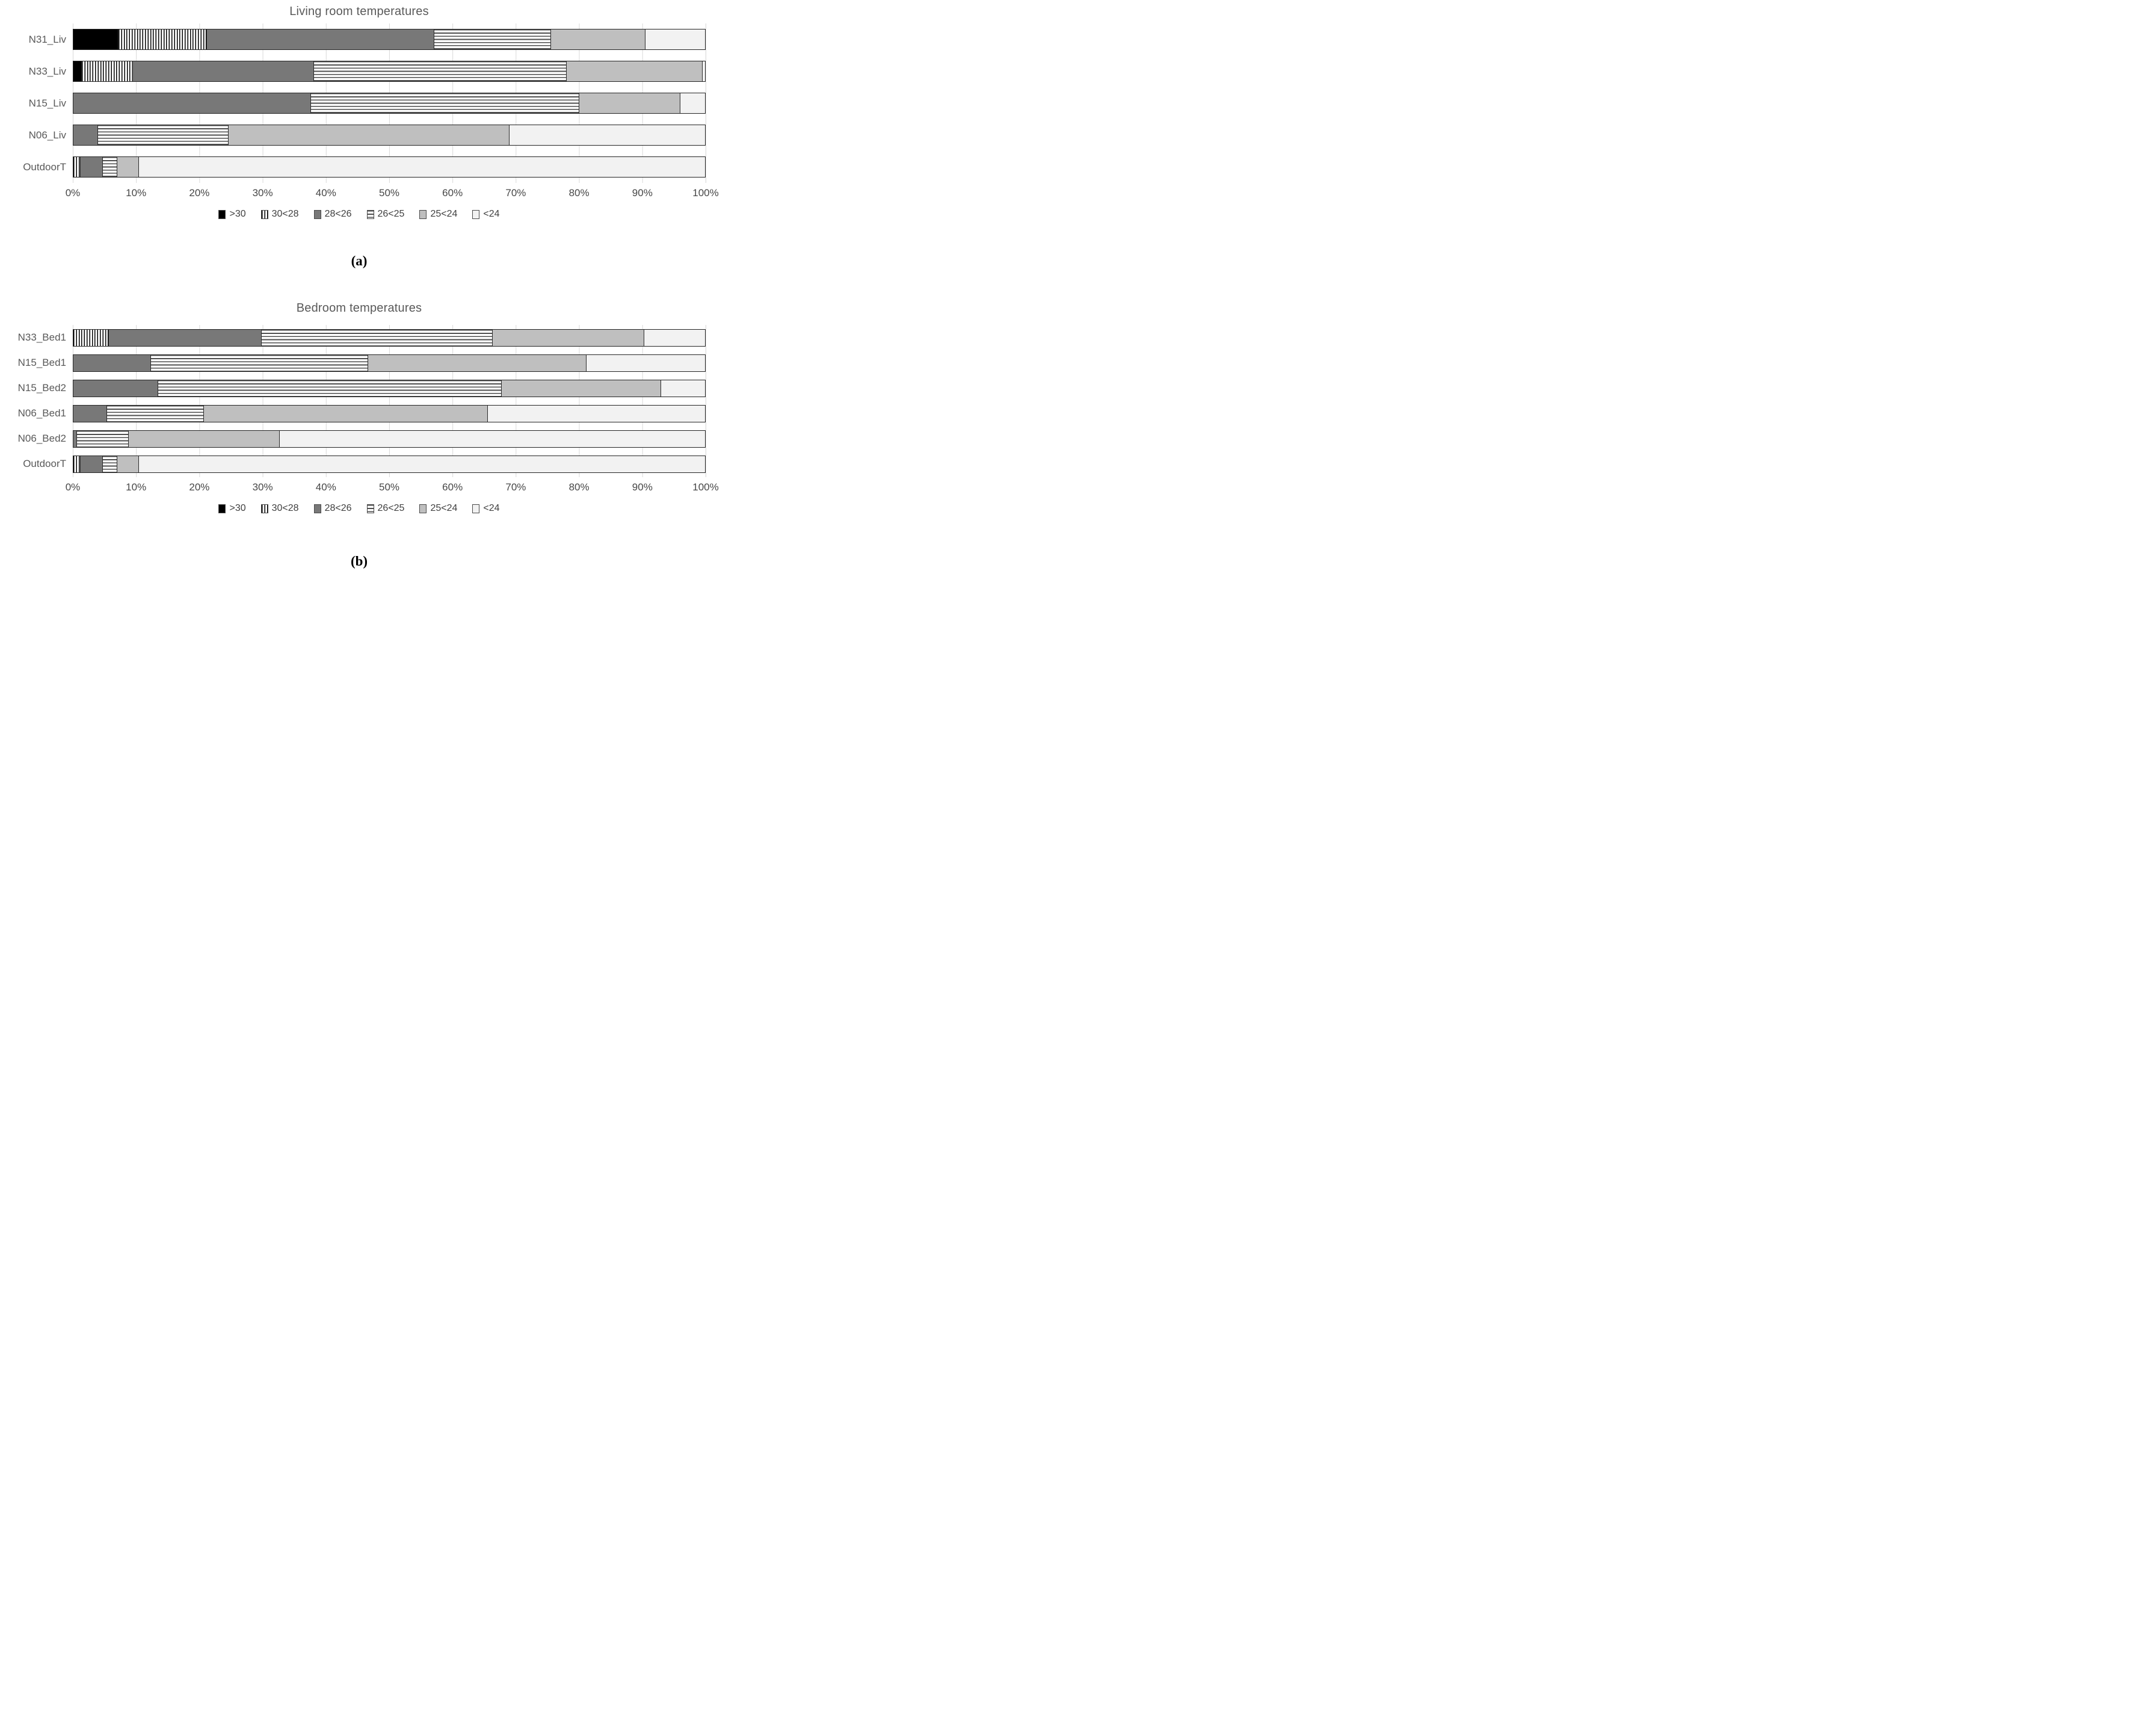 This screenshot has width=2156, height=1736. What do you see at coordinates (41, 413) in the screenshot?
I see `row-label: N06_Bed1` at bounding box center [41, 413].